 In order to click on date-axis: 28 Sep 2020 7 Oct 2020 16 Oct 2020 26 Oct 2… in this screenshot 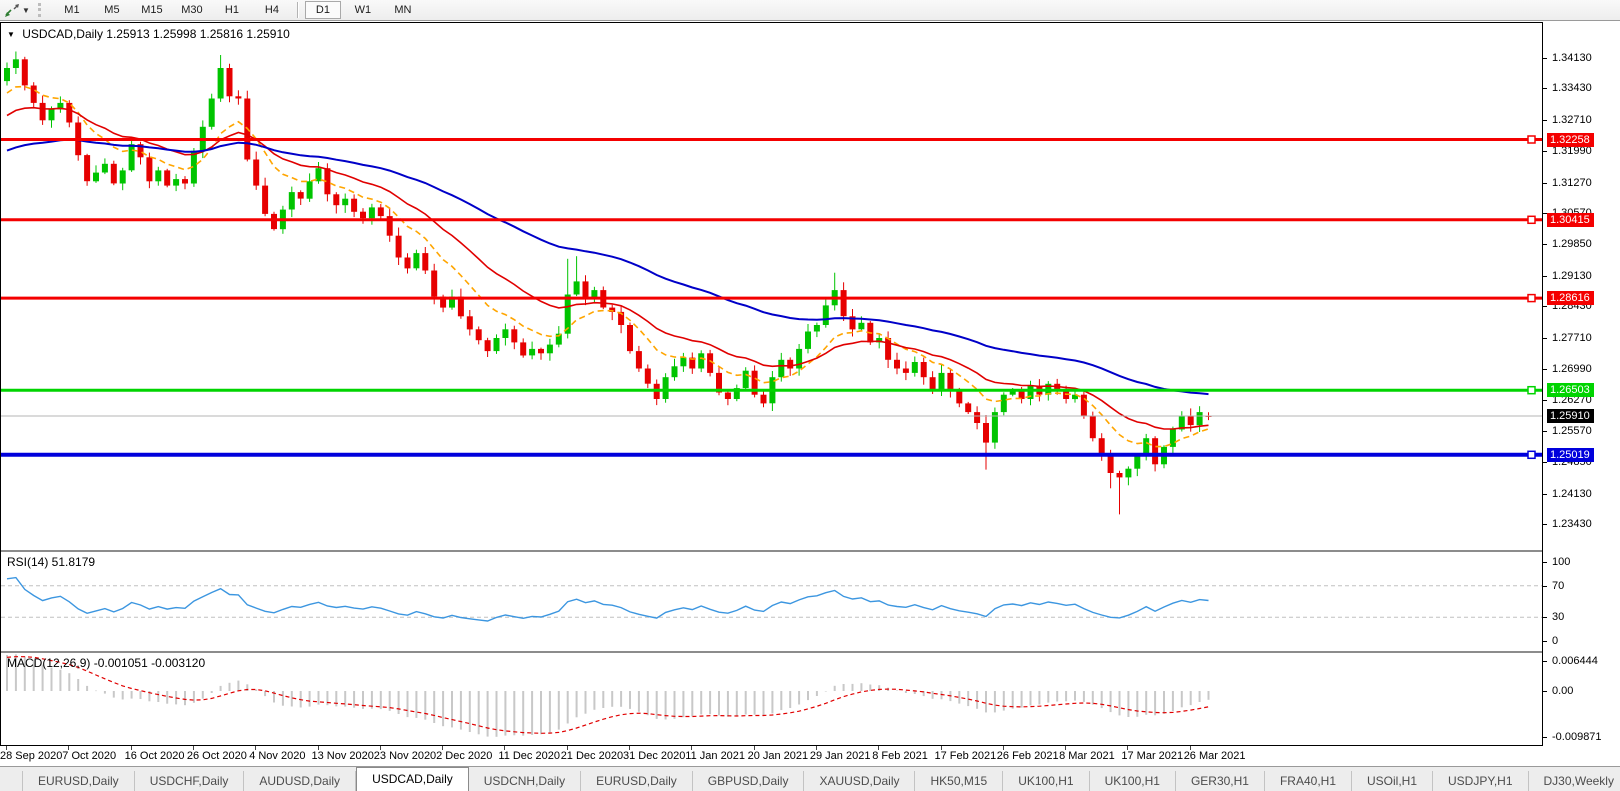, I will do `click(771, 756)`.